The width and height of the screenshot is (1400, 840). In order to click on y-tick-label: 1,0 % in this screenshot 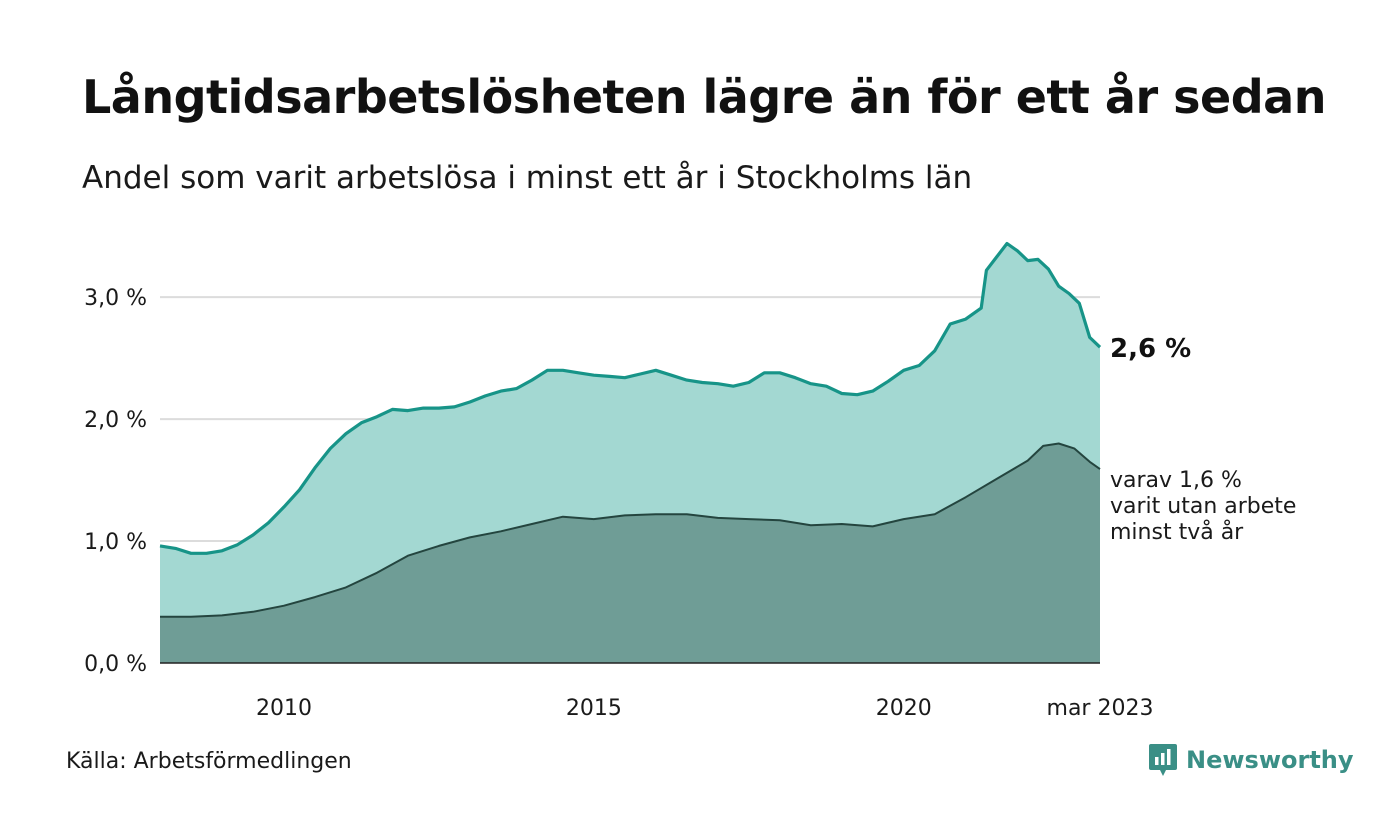, I will do `click(115, 542)`.